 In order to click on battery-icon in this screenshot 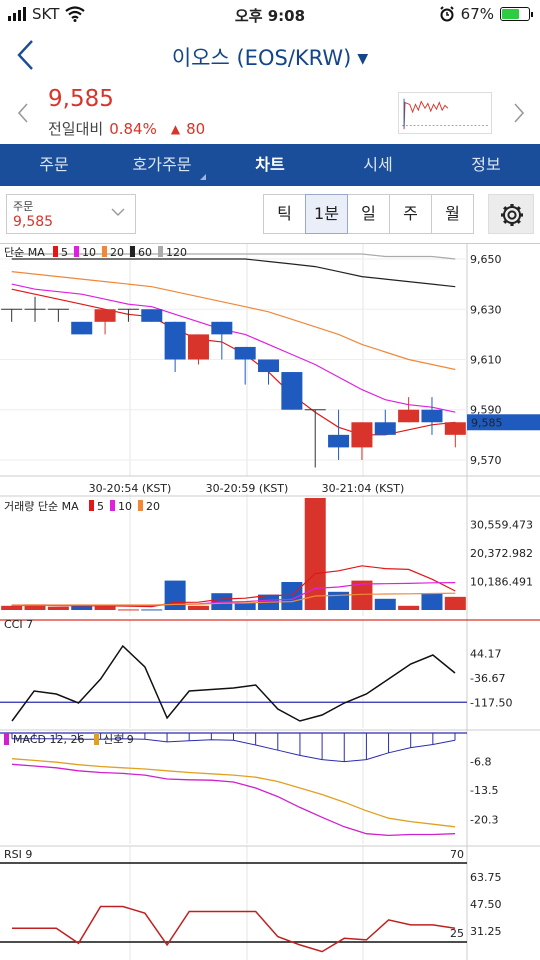, I will do `click(516, 14)`.